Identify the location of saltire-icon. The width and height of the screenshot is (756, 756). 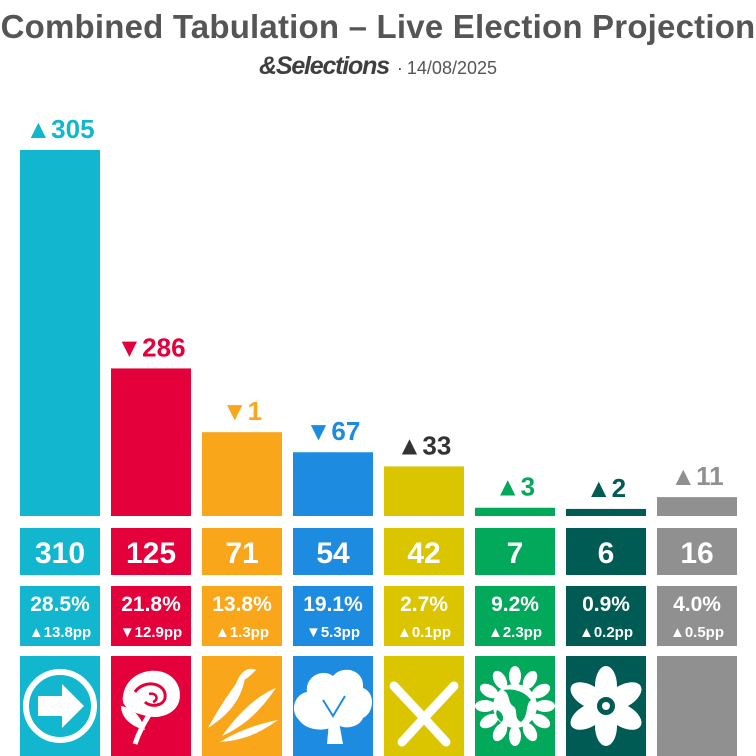
(424, 714).